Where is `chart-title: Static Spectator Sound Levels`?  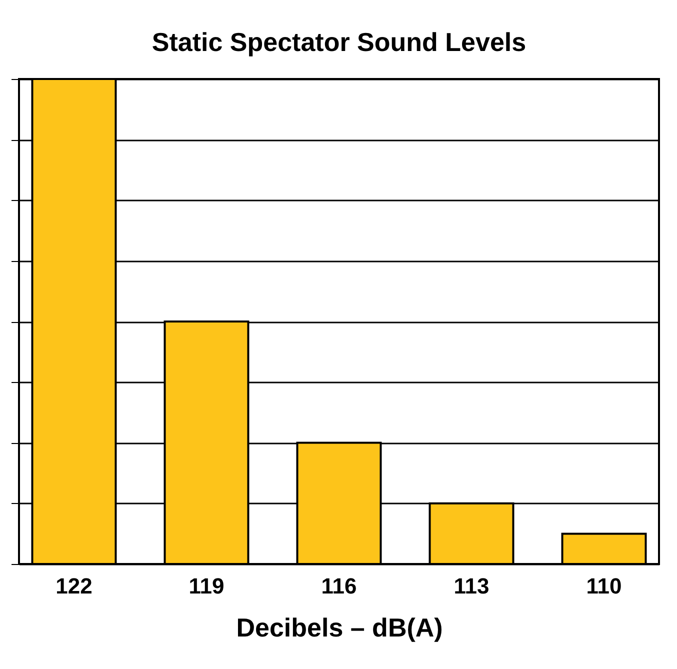 chart-title: Static Spectator Sound Levels is located at coordinates (339, 42).